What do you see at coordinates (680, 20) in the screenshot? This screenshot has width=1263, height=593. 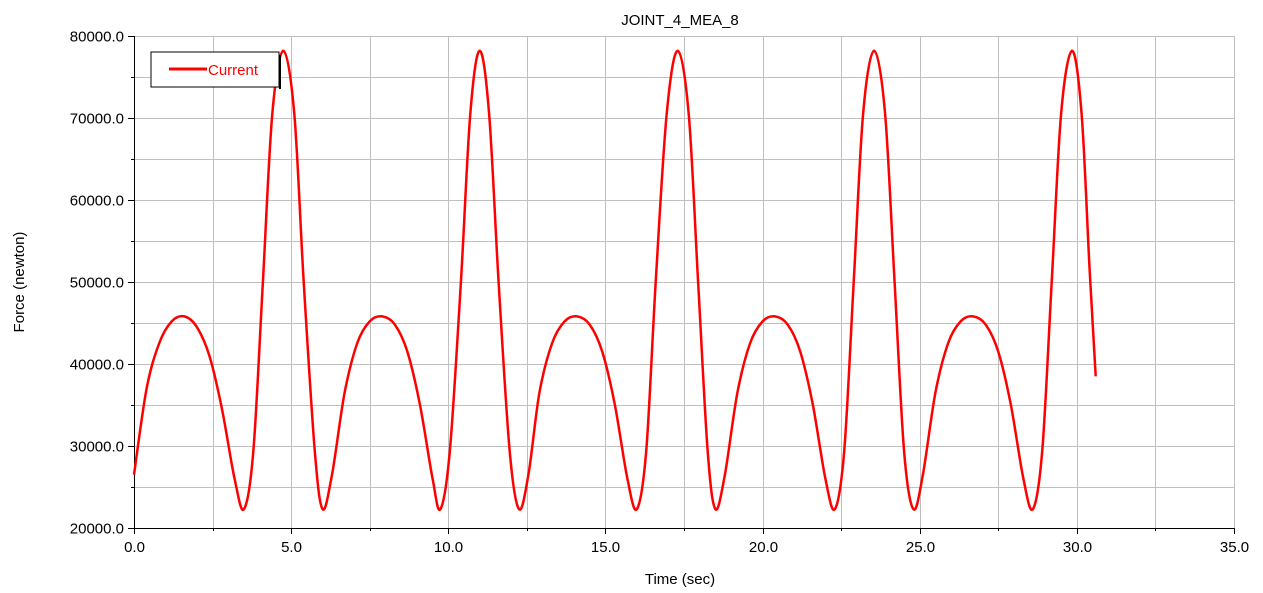 I see `chart-title: JOINT_4_MEA_8` at bounding box center [680, 20].